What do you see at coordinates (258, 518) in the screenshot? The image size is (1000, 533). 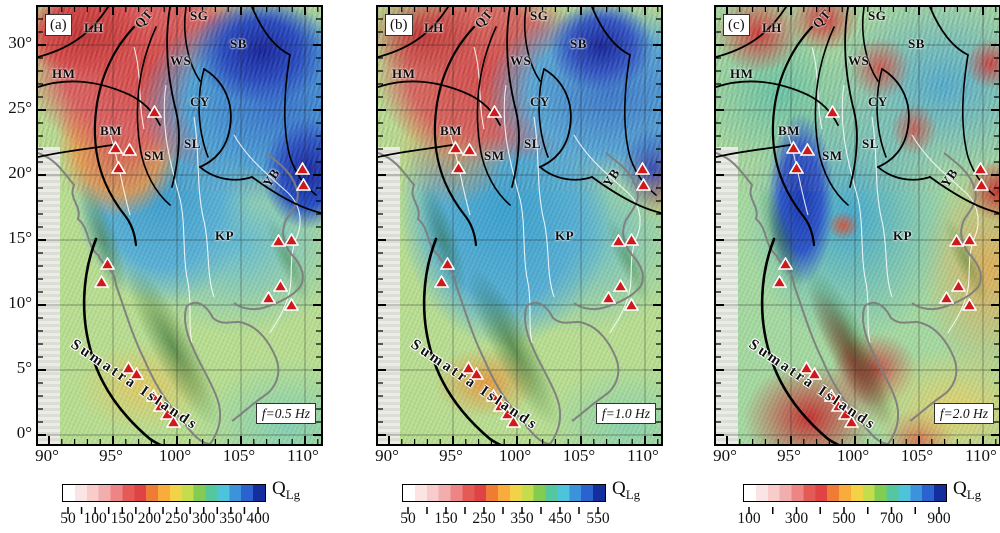 I see `colorbar-tick-label: 400` at bounding box center [258, 518].